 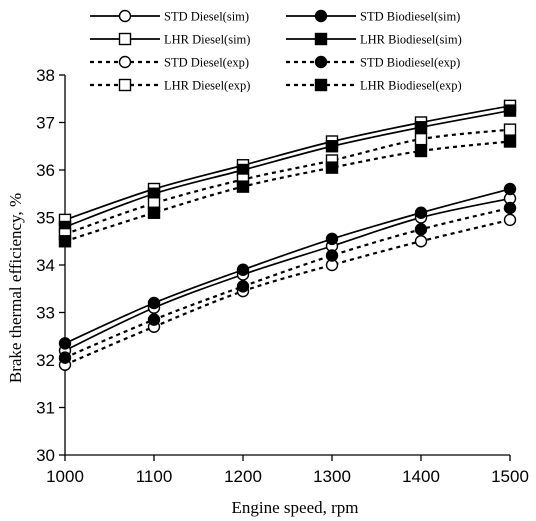 I want to click on legend-entry: STD Biodiesel(exp), so click(x=373, y=63).